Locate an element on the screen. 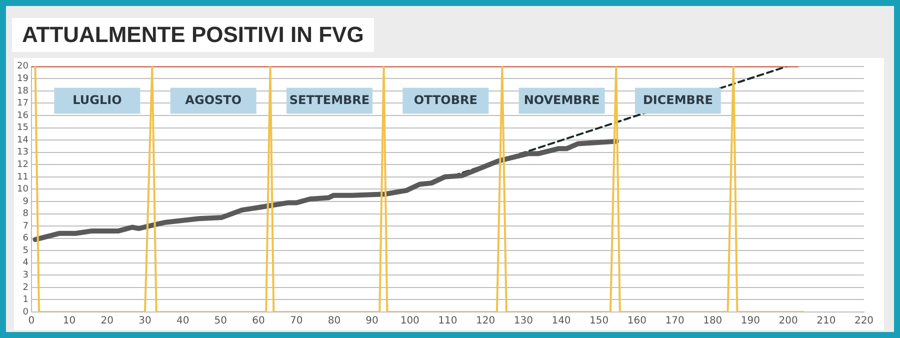 The width and height of the screenshot is (900, 338). x-tick-label: 140 is located at coordinates (561, 321).